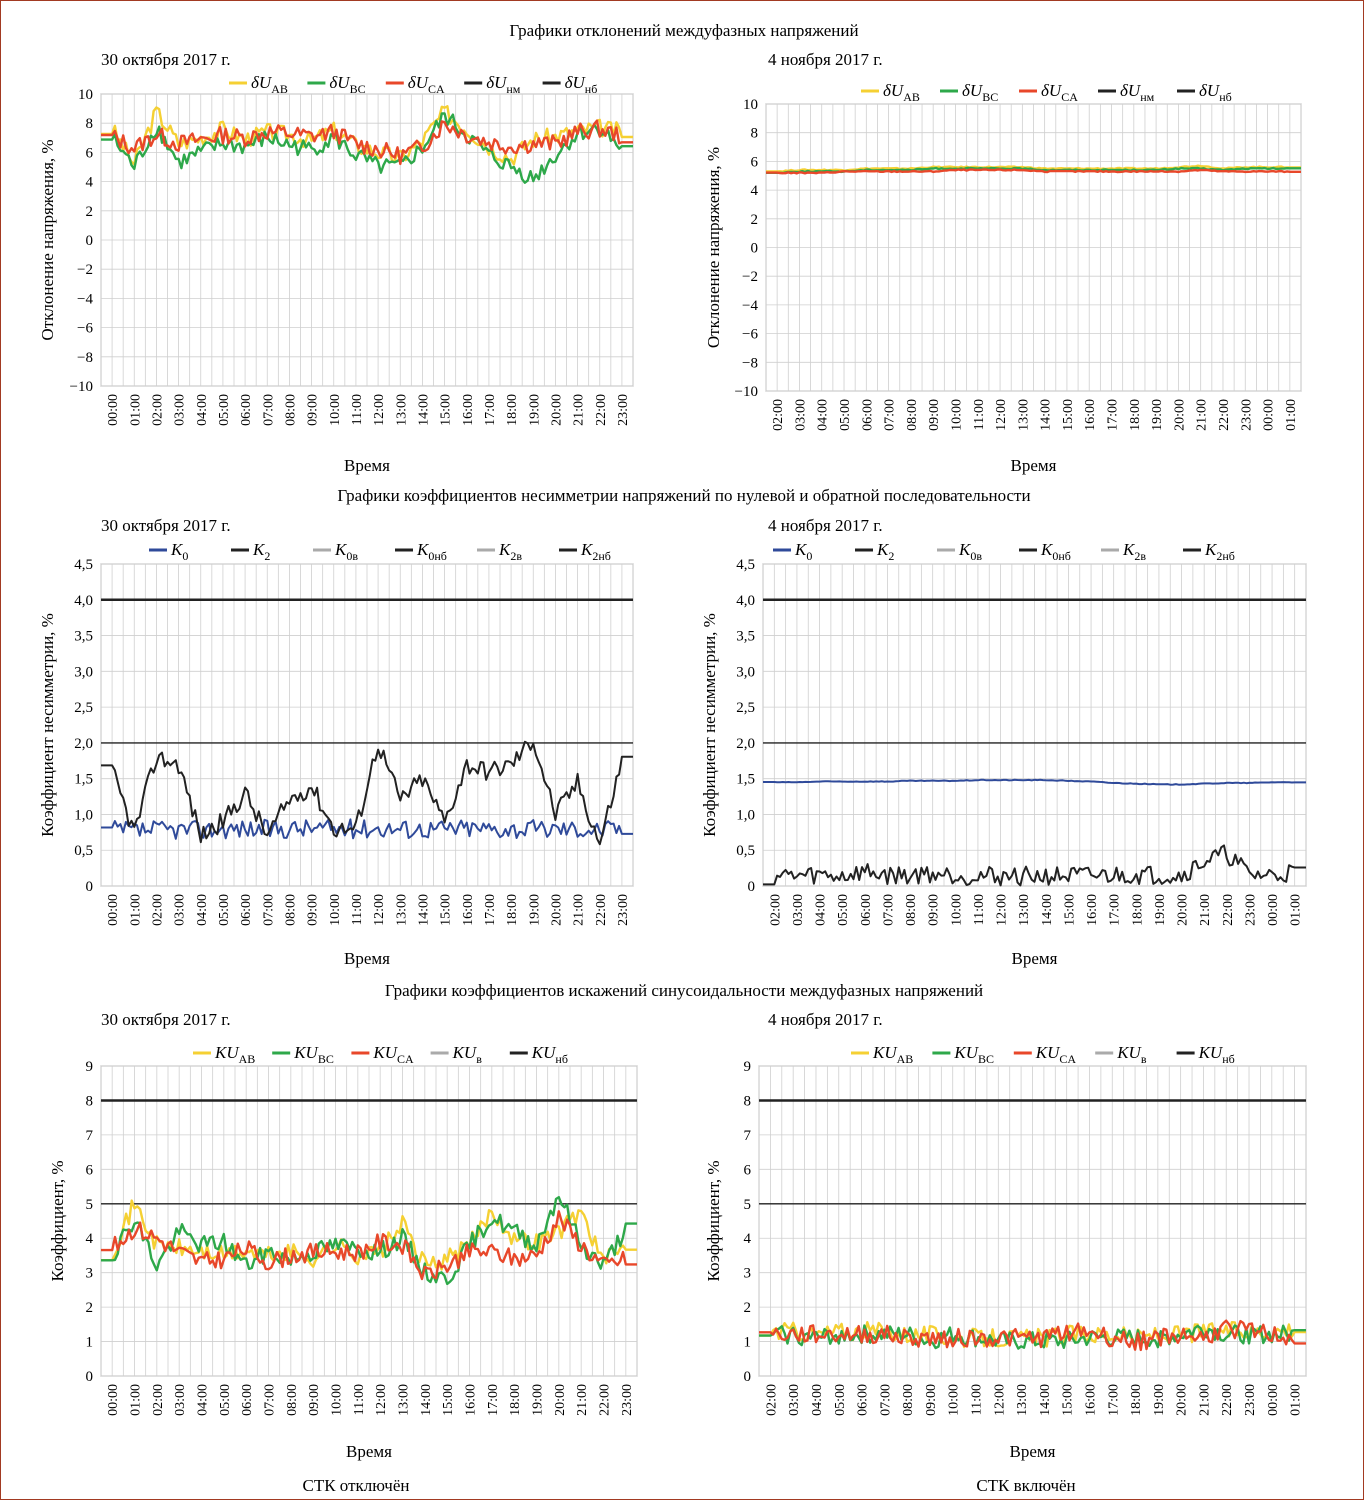 The width and height of the screenshot is (1366, 1503). What do you see at coordinates (369, 1245) in the screenshot?
I see `series-line-KU_CA` at bounding box center [369, 1245].